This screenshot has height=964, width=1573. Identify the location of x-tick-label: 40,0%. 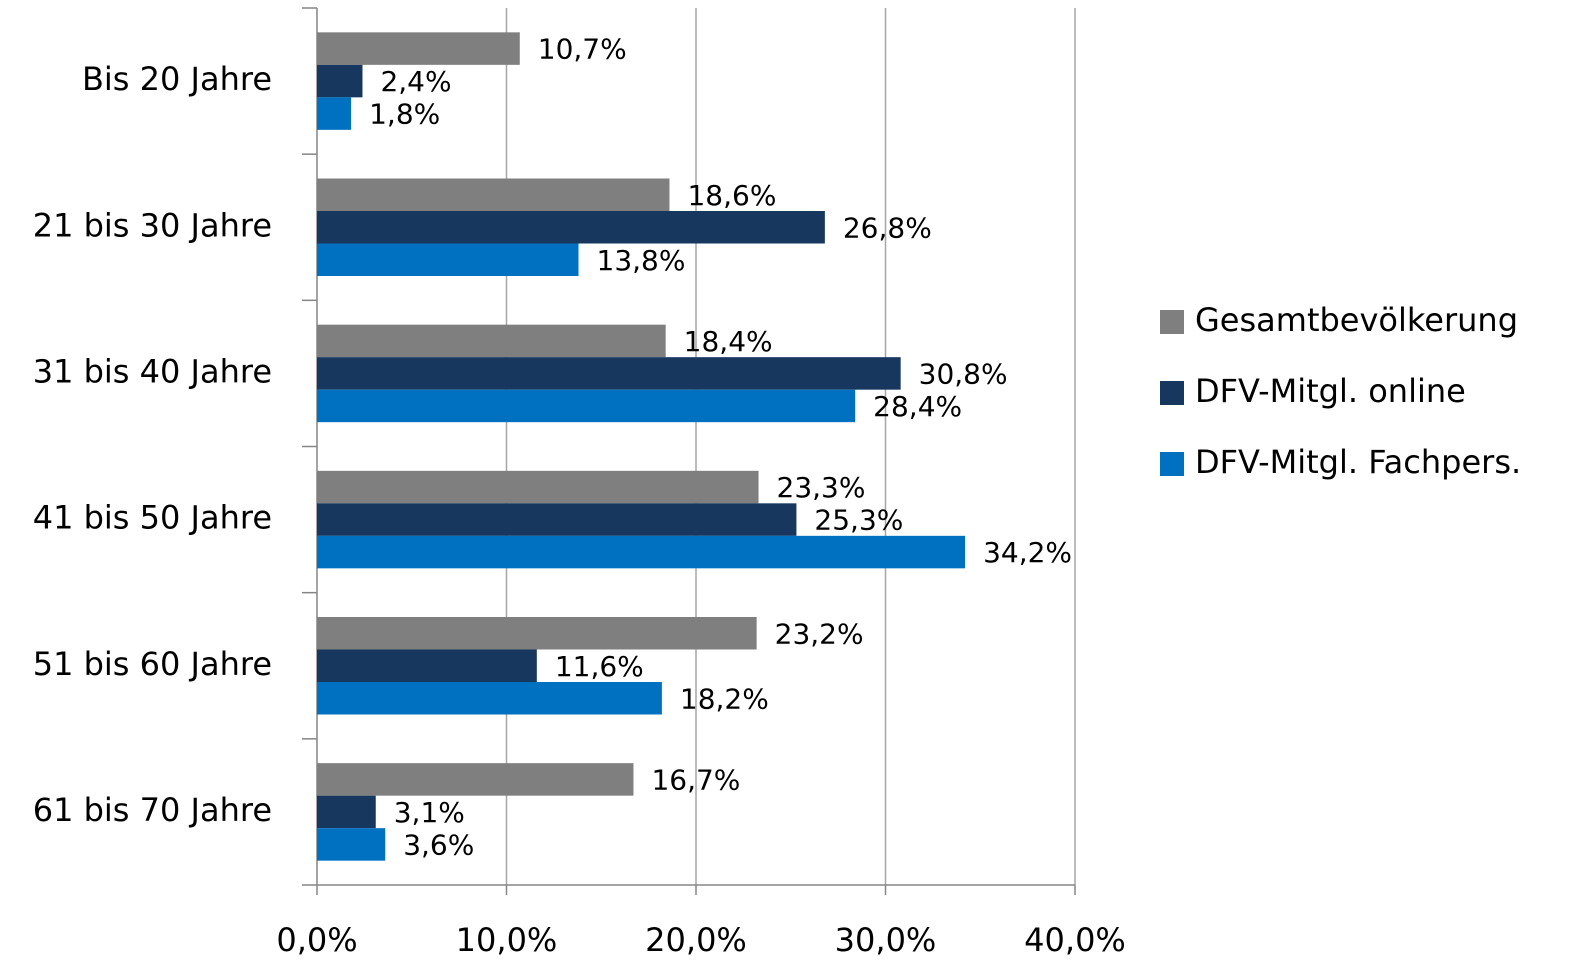
(1075, 940).